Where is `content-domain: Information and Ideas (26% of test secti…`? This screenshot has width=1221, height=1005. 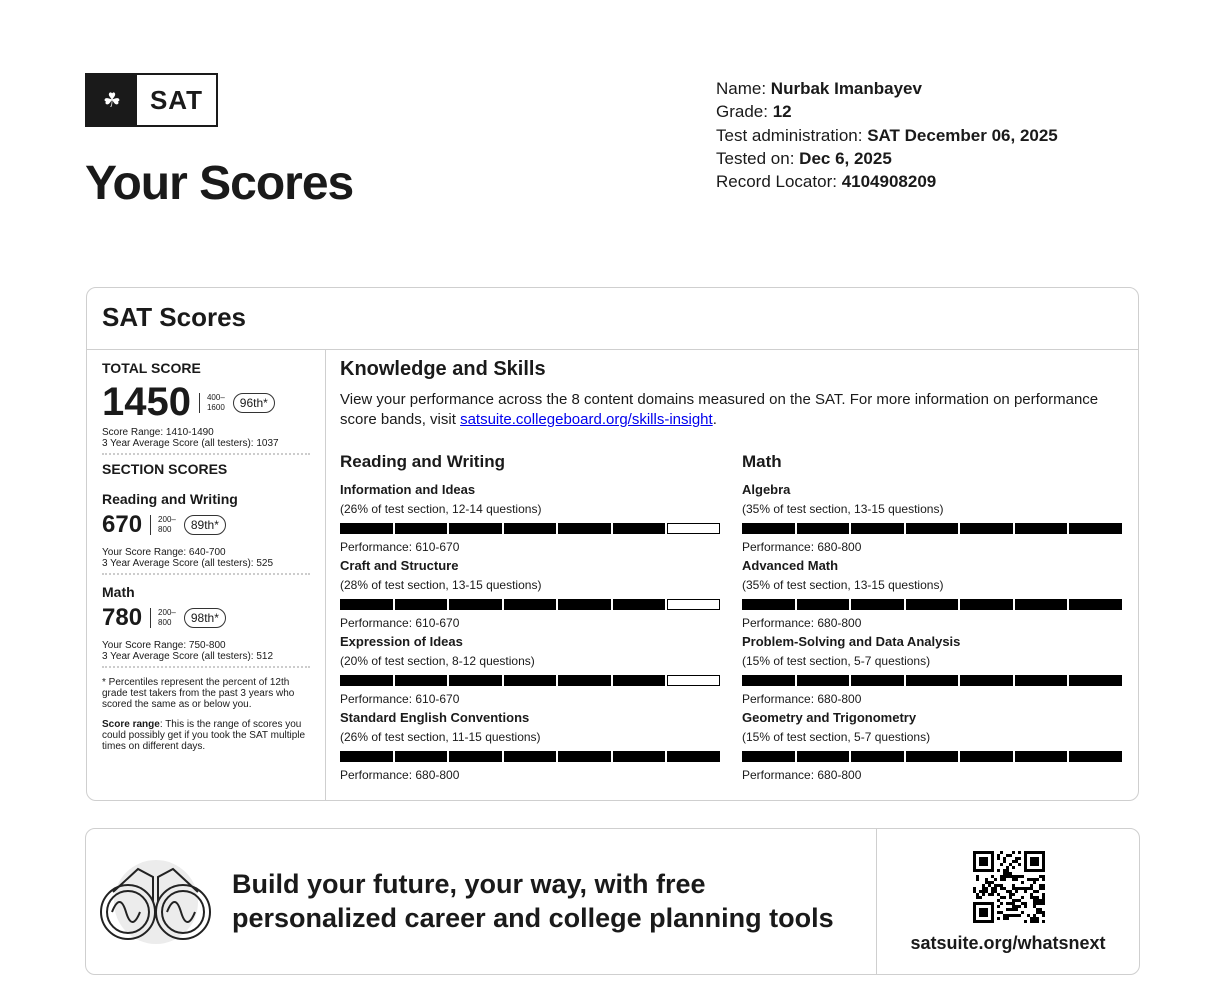 content-domain: Information and Ideas (26% of test secti… is located at coordinates (530, 518).